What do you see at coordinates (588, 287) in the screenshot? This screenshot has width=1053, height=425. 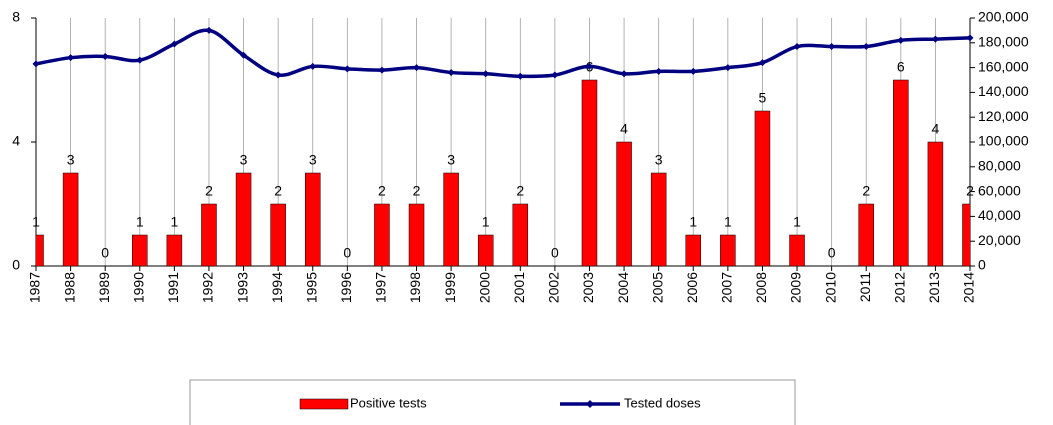 I see `x-tick-label: 2003` at bounding box center [588, 287].